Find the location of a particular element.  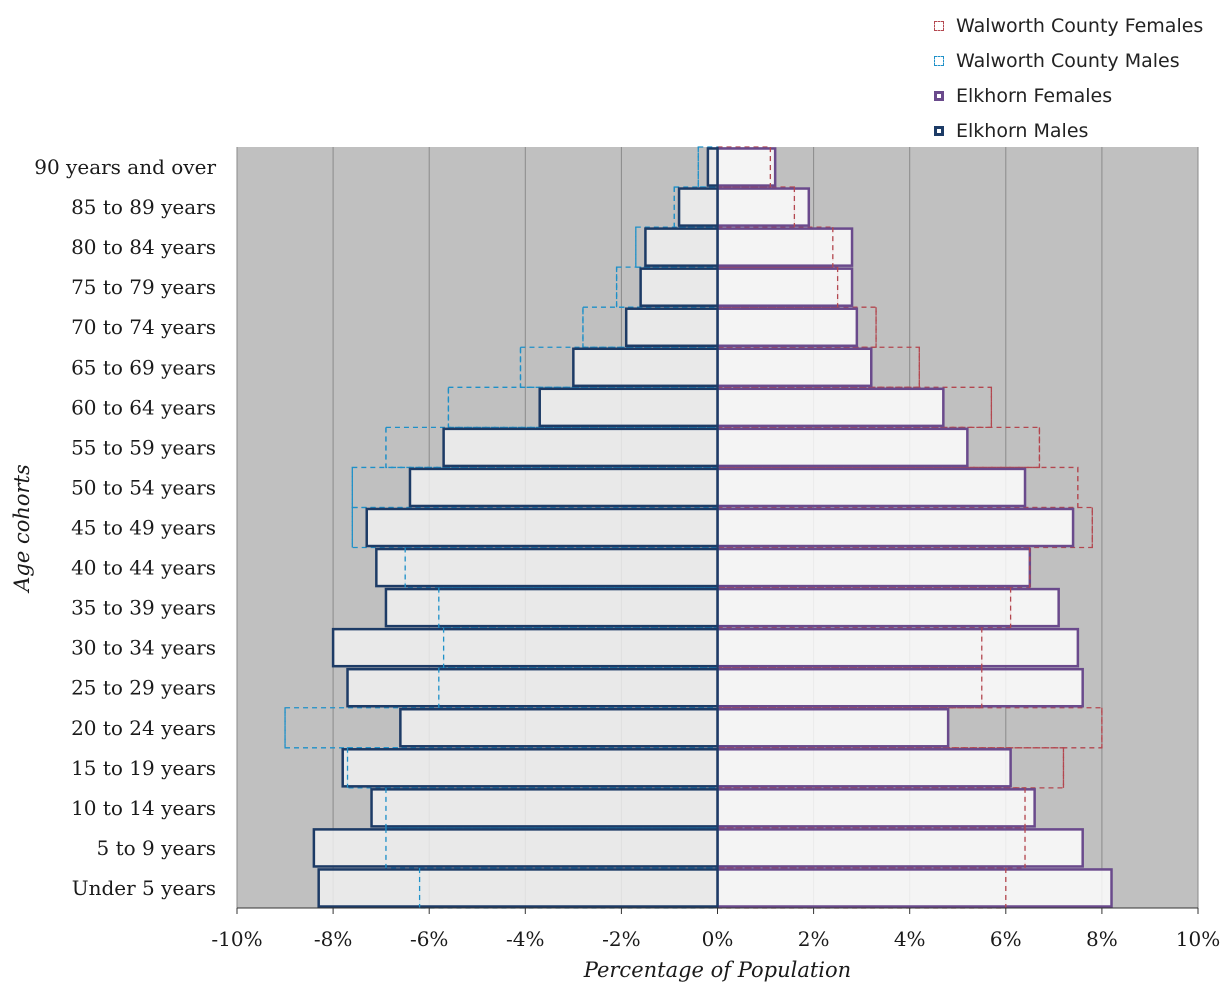

x-axis-title: Percentage of Population is located at coordinates (717, 970).